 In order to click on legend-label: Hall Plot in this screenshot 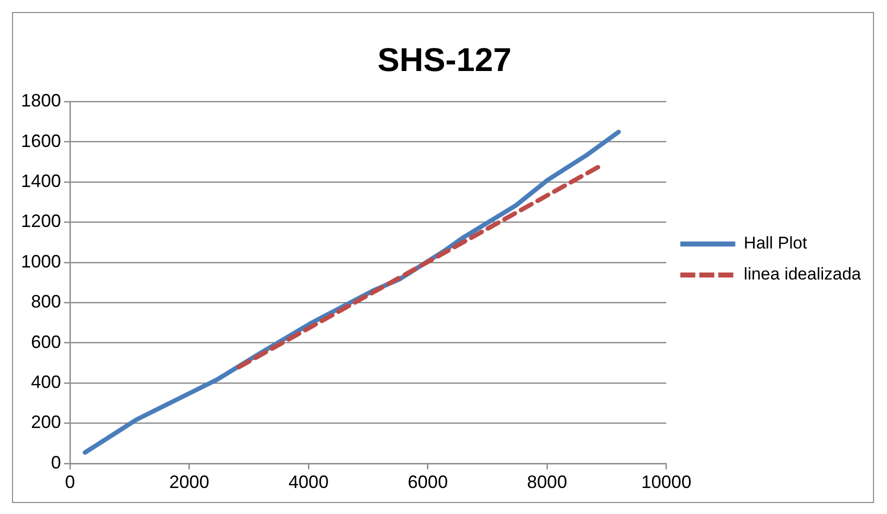, I will do `click(776, 243)`.